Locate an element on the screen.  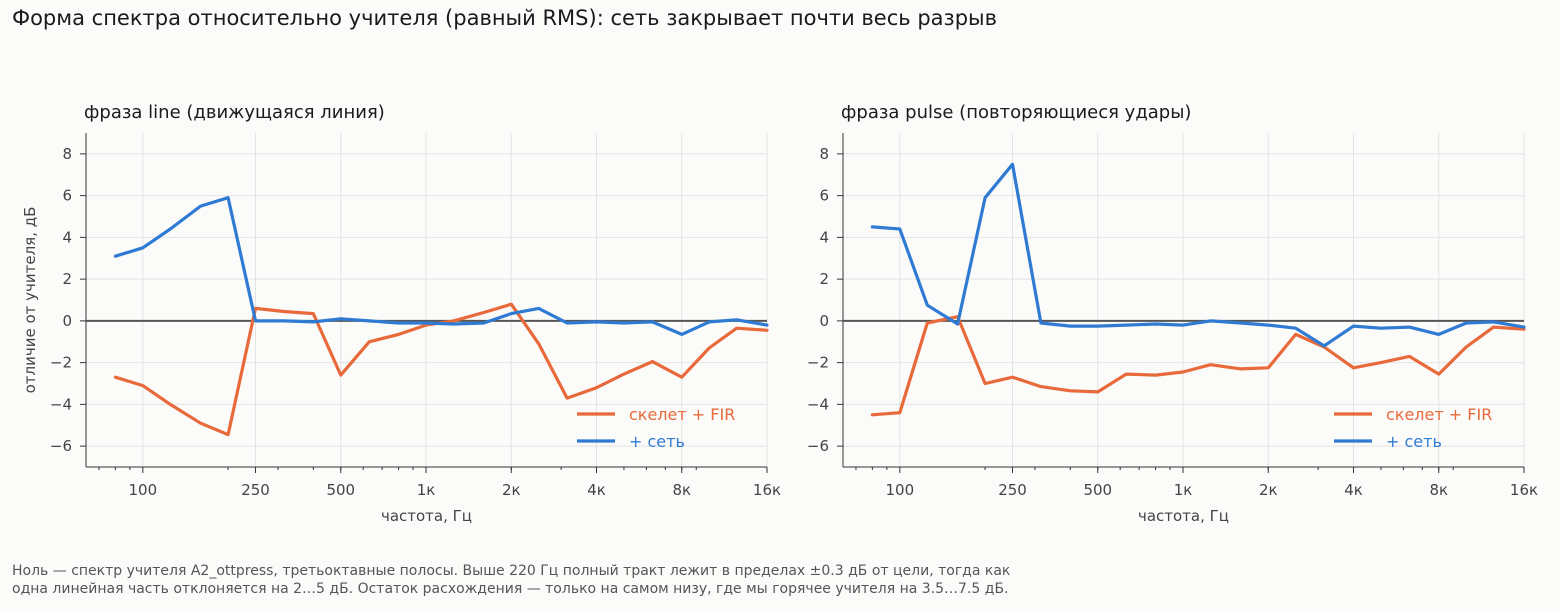
y-axis-label: отличие от учителя, дБ is located at coordinates (30, 300).